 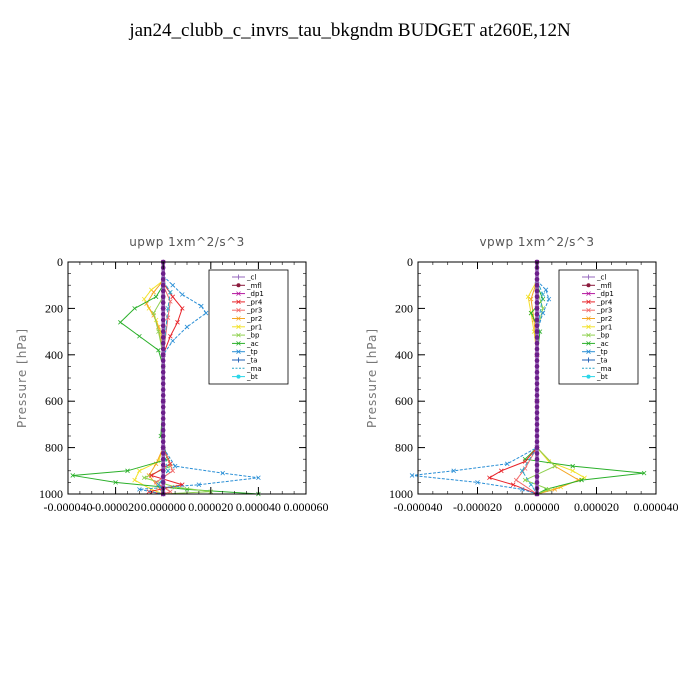 I want to click on y-tick-label: 0, so click(x=60, y=262).